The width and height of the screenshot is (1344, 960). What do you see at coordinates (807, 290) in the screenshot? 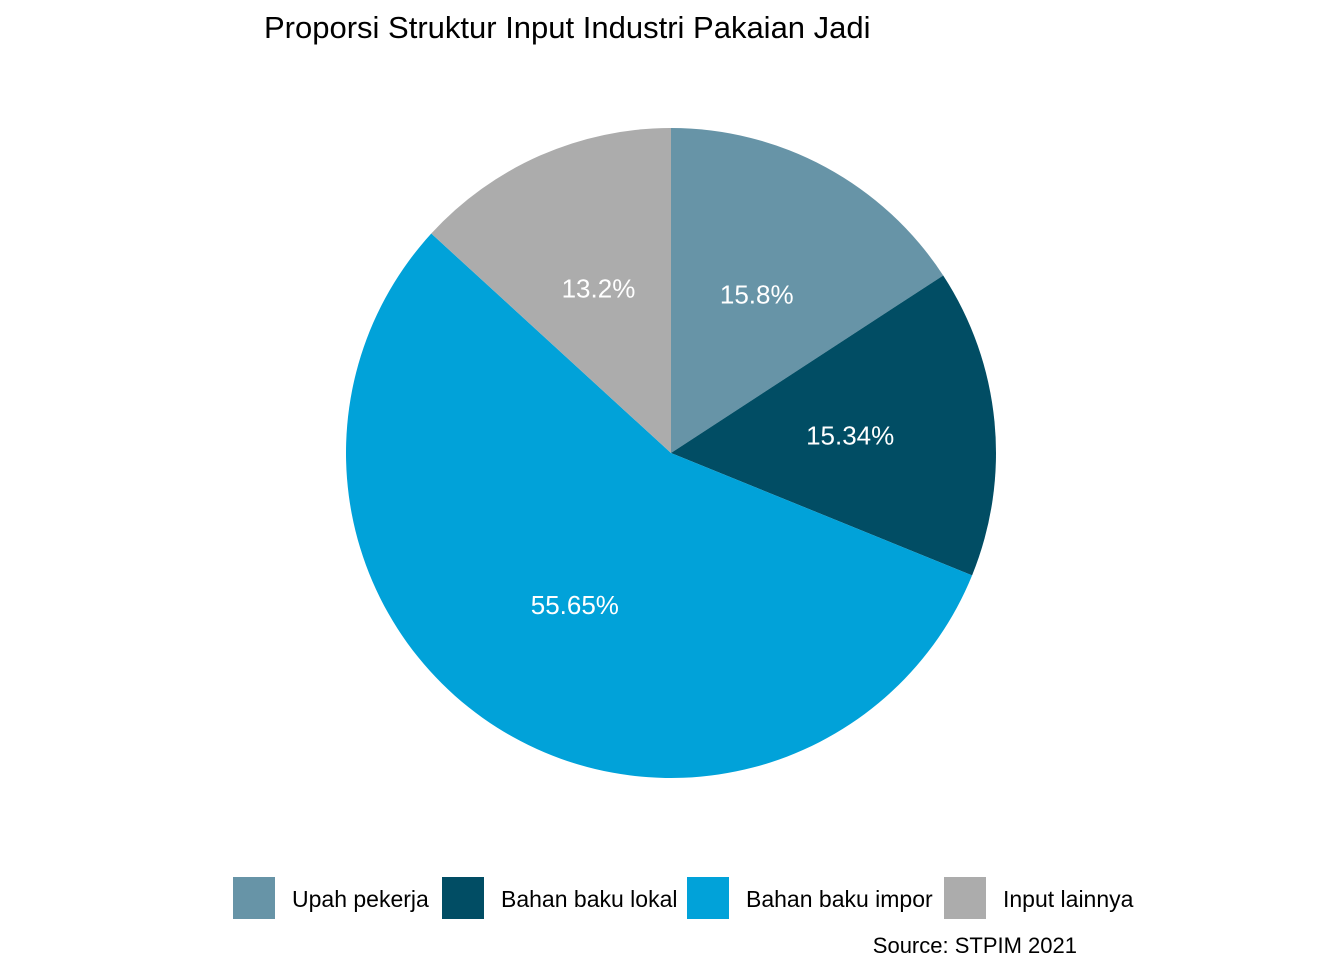
I see `pie-slice-upah-pekerja` at bounding box center [807, 290].